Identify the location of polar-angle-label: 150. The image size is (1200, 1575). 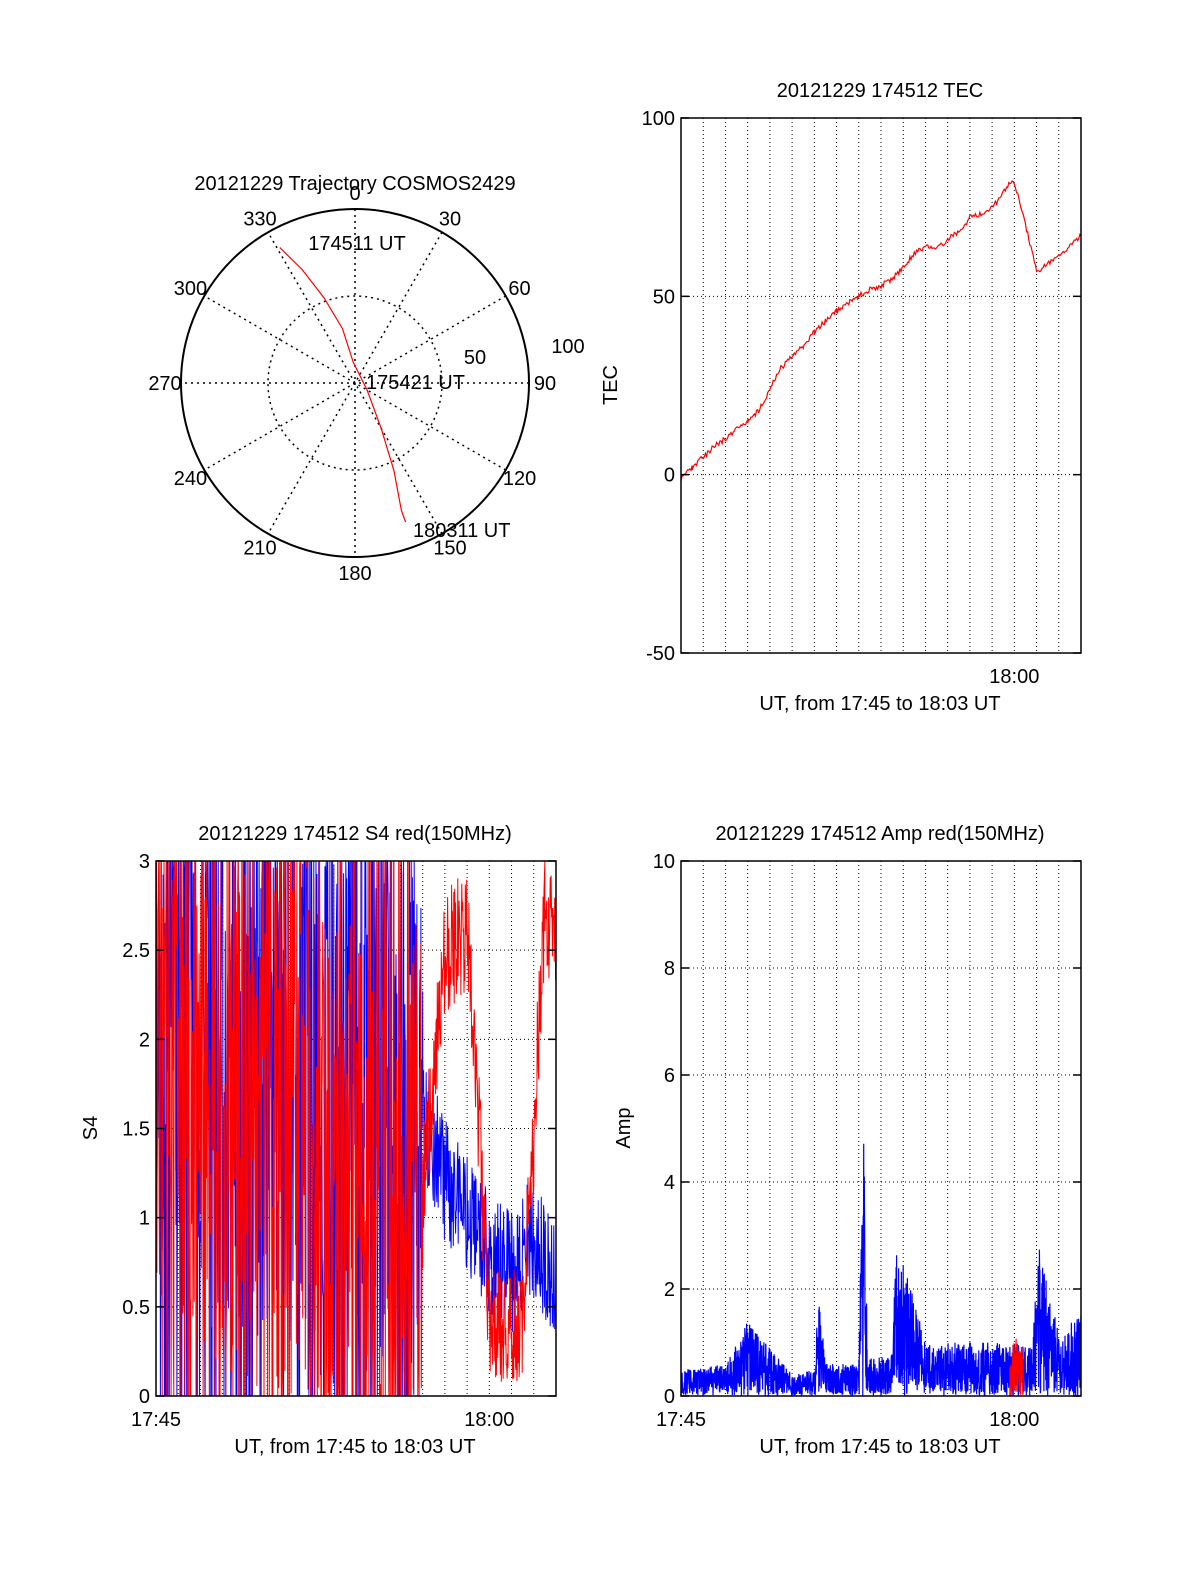
(449, 549).